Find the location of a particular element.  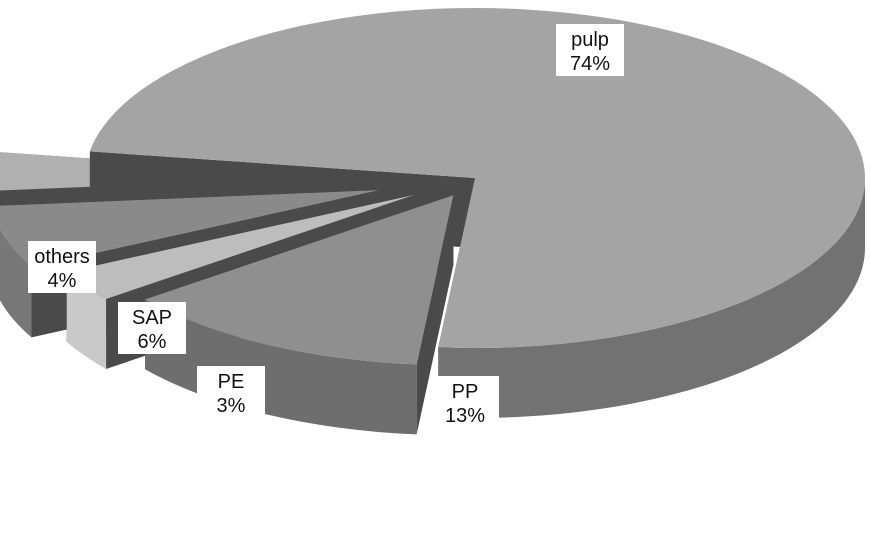

slice-name: others is located at coordinates (62, 257).